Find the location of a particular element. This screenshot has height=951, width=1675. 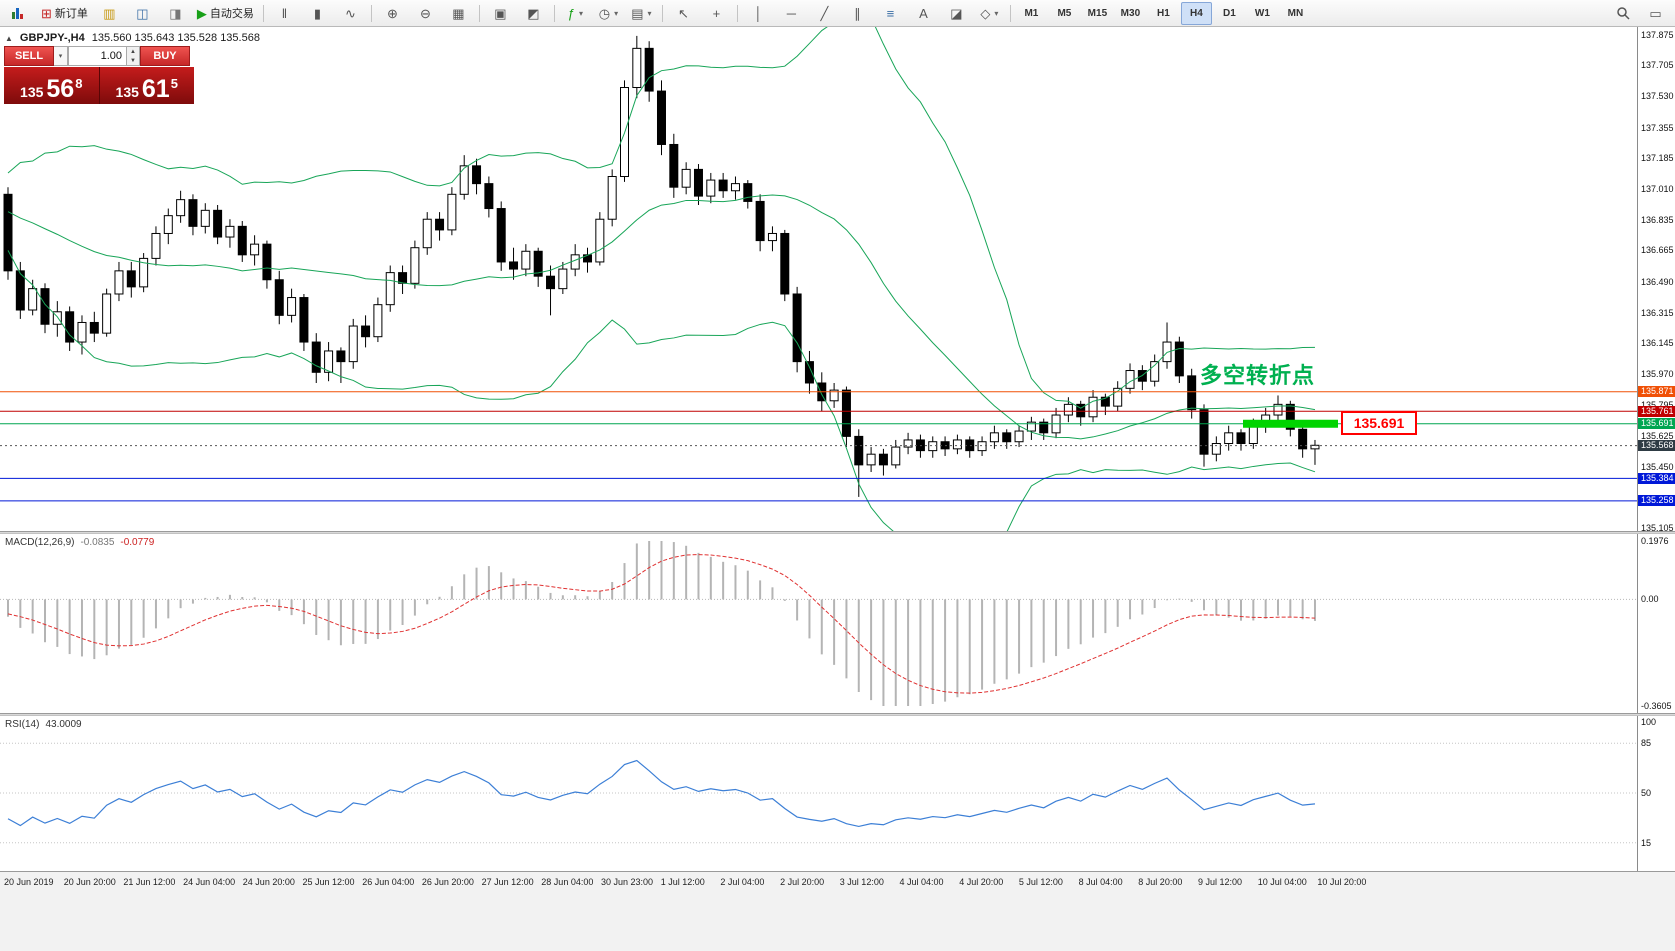

auto-trading-button: ▶ 自动交易 is located at coordinates (225, 13).